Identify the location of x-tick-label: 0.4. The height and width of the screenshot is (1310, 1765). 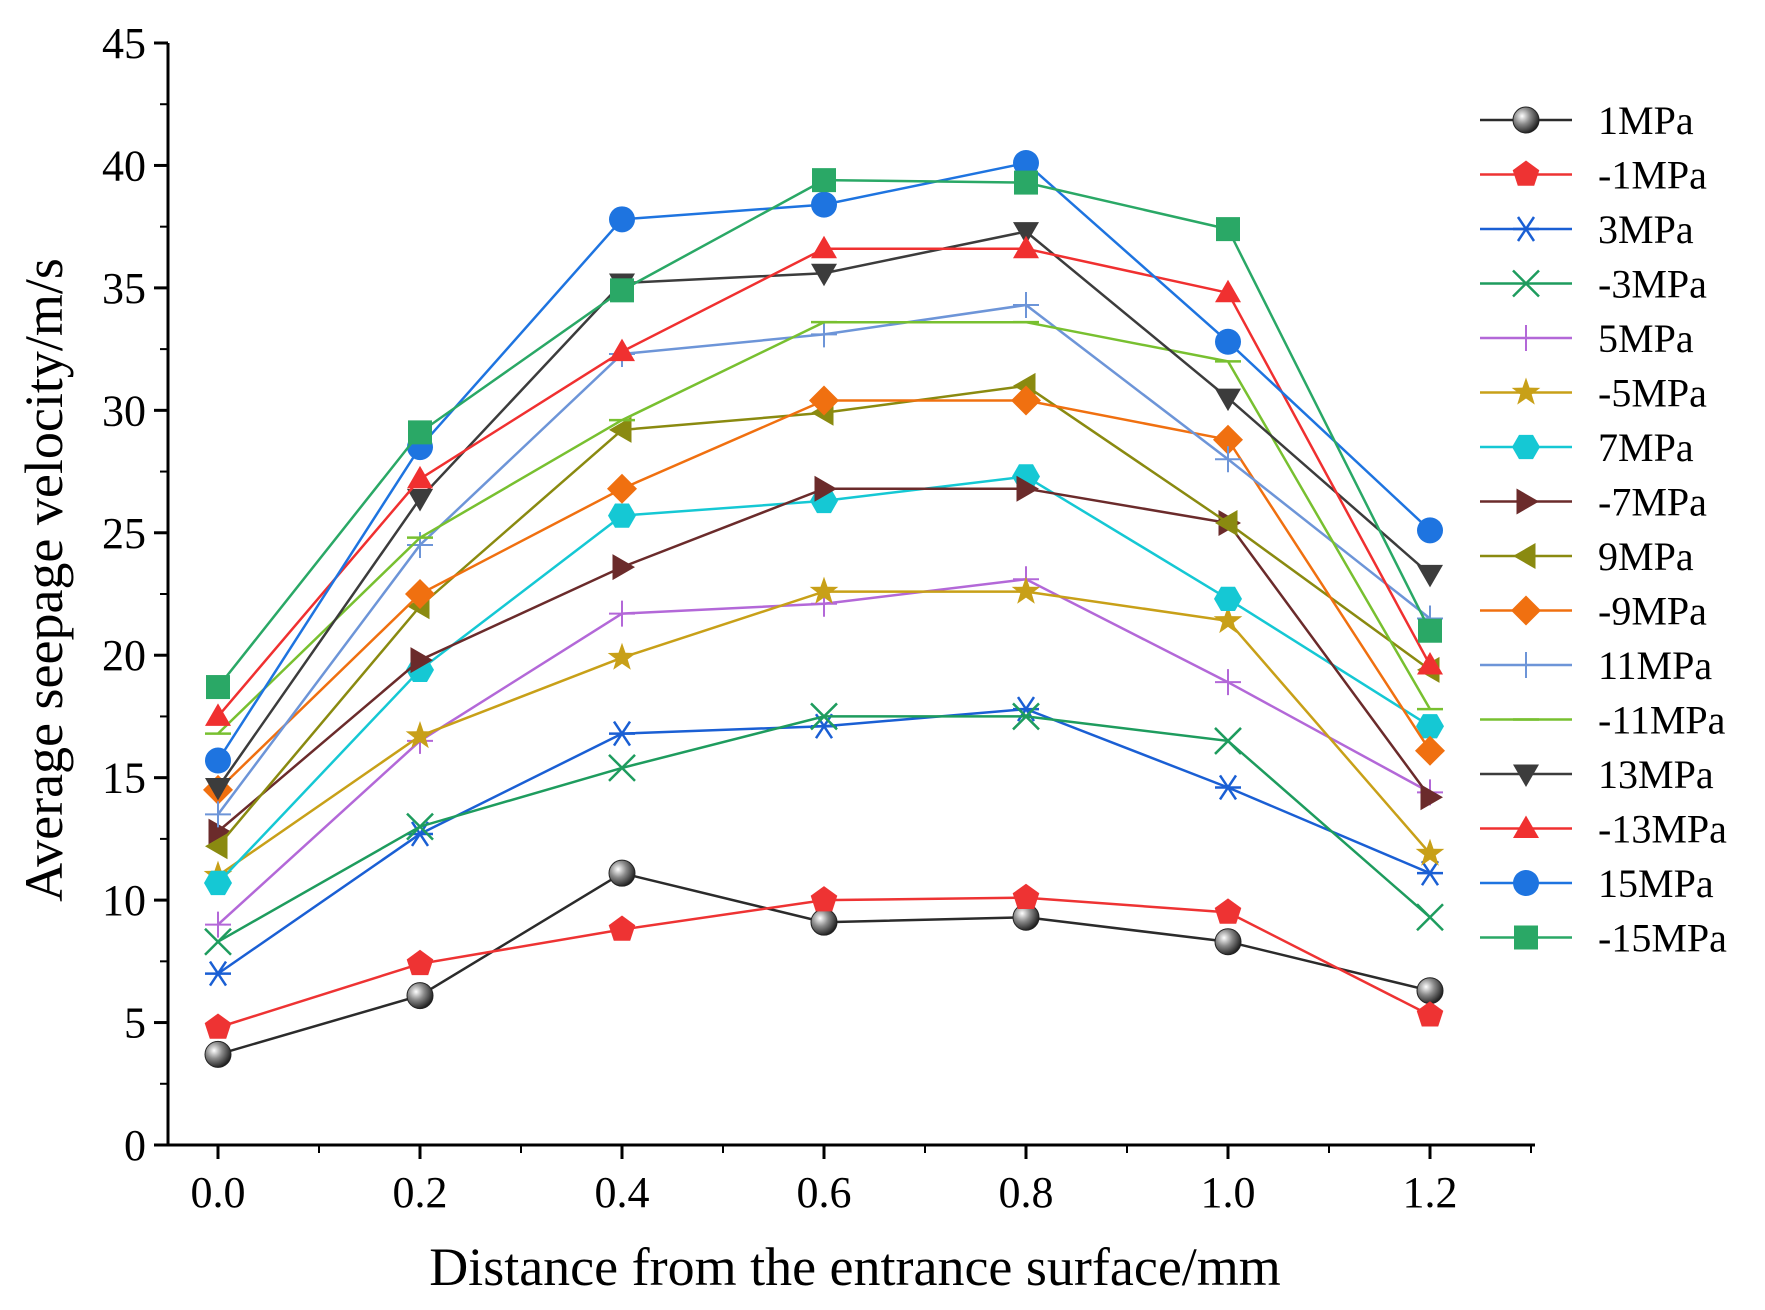
(622, 1192).